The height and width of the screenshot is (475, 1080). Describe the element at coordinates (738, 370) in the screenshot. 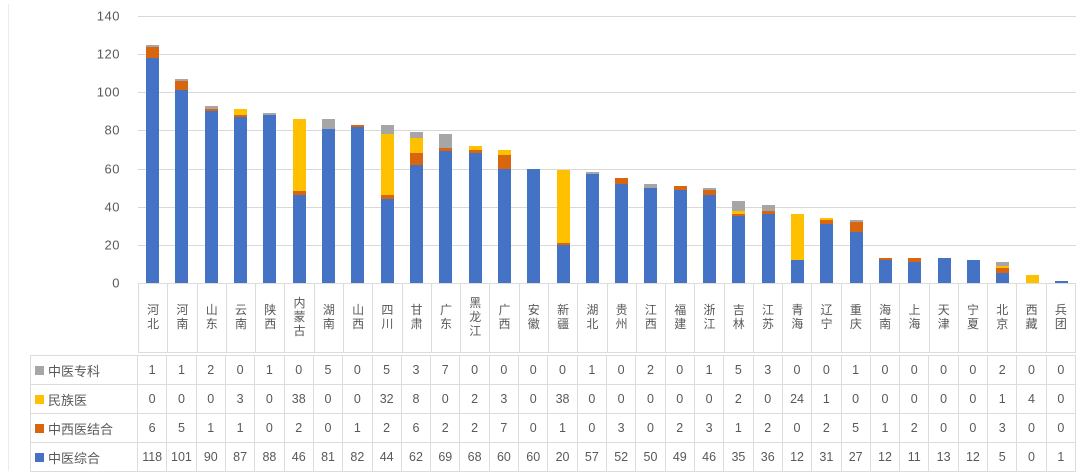

I see `table-value-cell: 5` at that location.